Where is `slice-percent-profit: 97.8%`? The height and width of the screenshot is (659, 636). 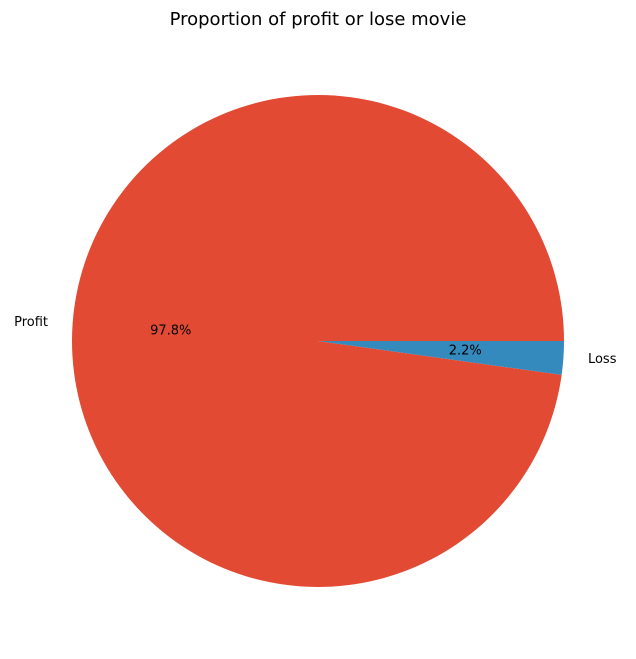
slice-percent-profit: 97.8% is located at coordinates (170, 330).